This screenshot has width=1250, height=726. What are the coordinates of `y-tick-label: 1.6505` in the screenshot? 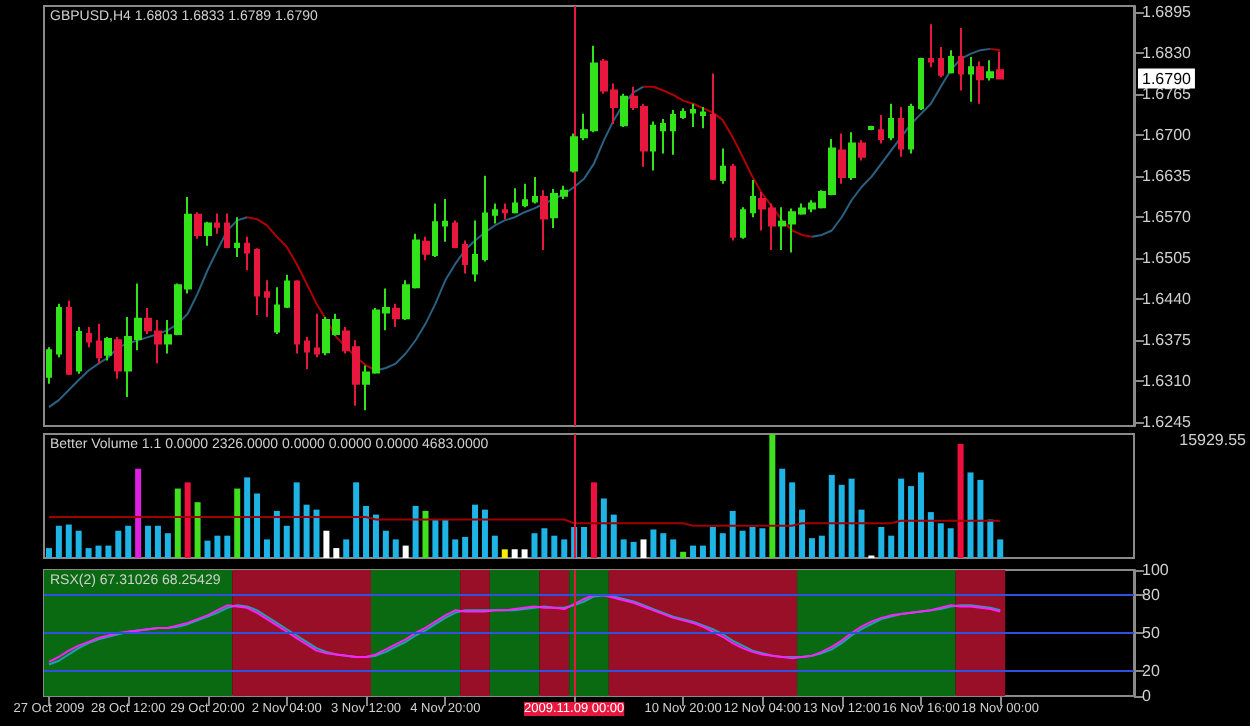 It's located at (1167, 258).